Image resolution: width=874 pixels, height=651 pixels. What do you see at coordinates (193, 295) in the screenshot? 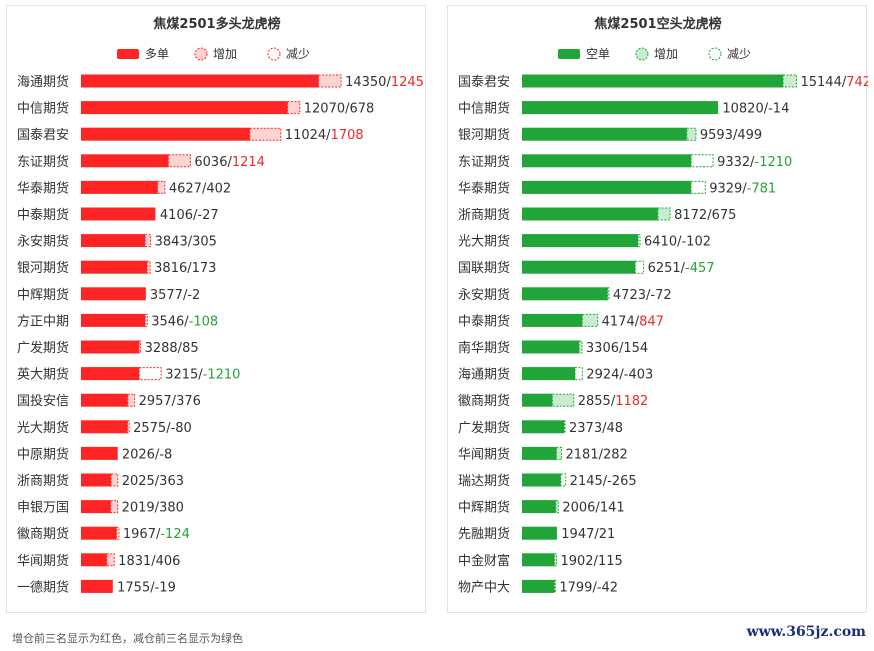
I see `long-value-change: -2` at bounding box center [193, 295].